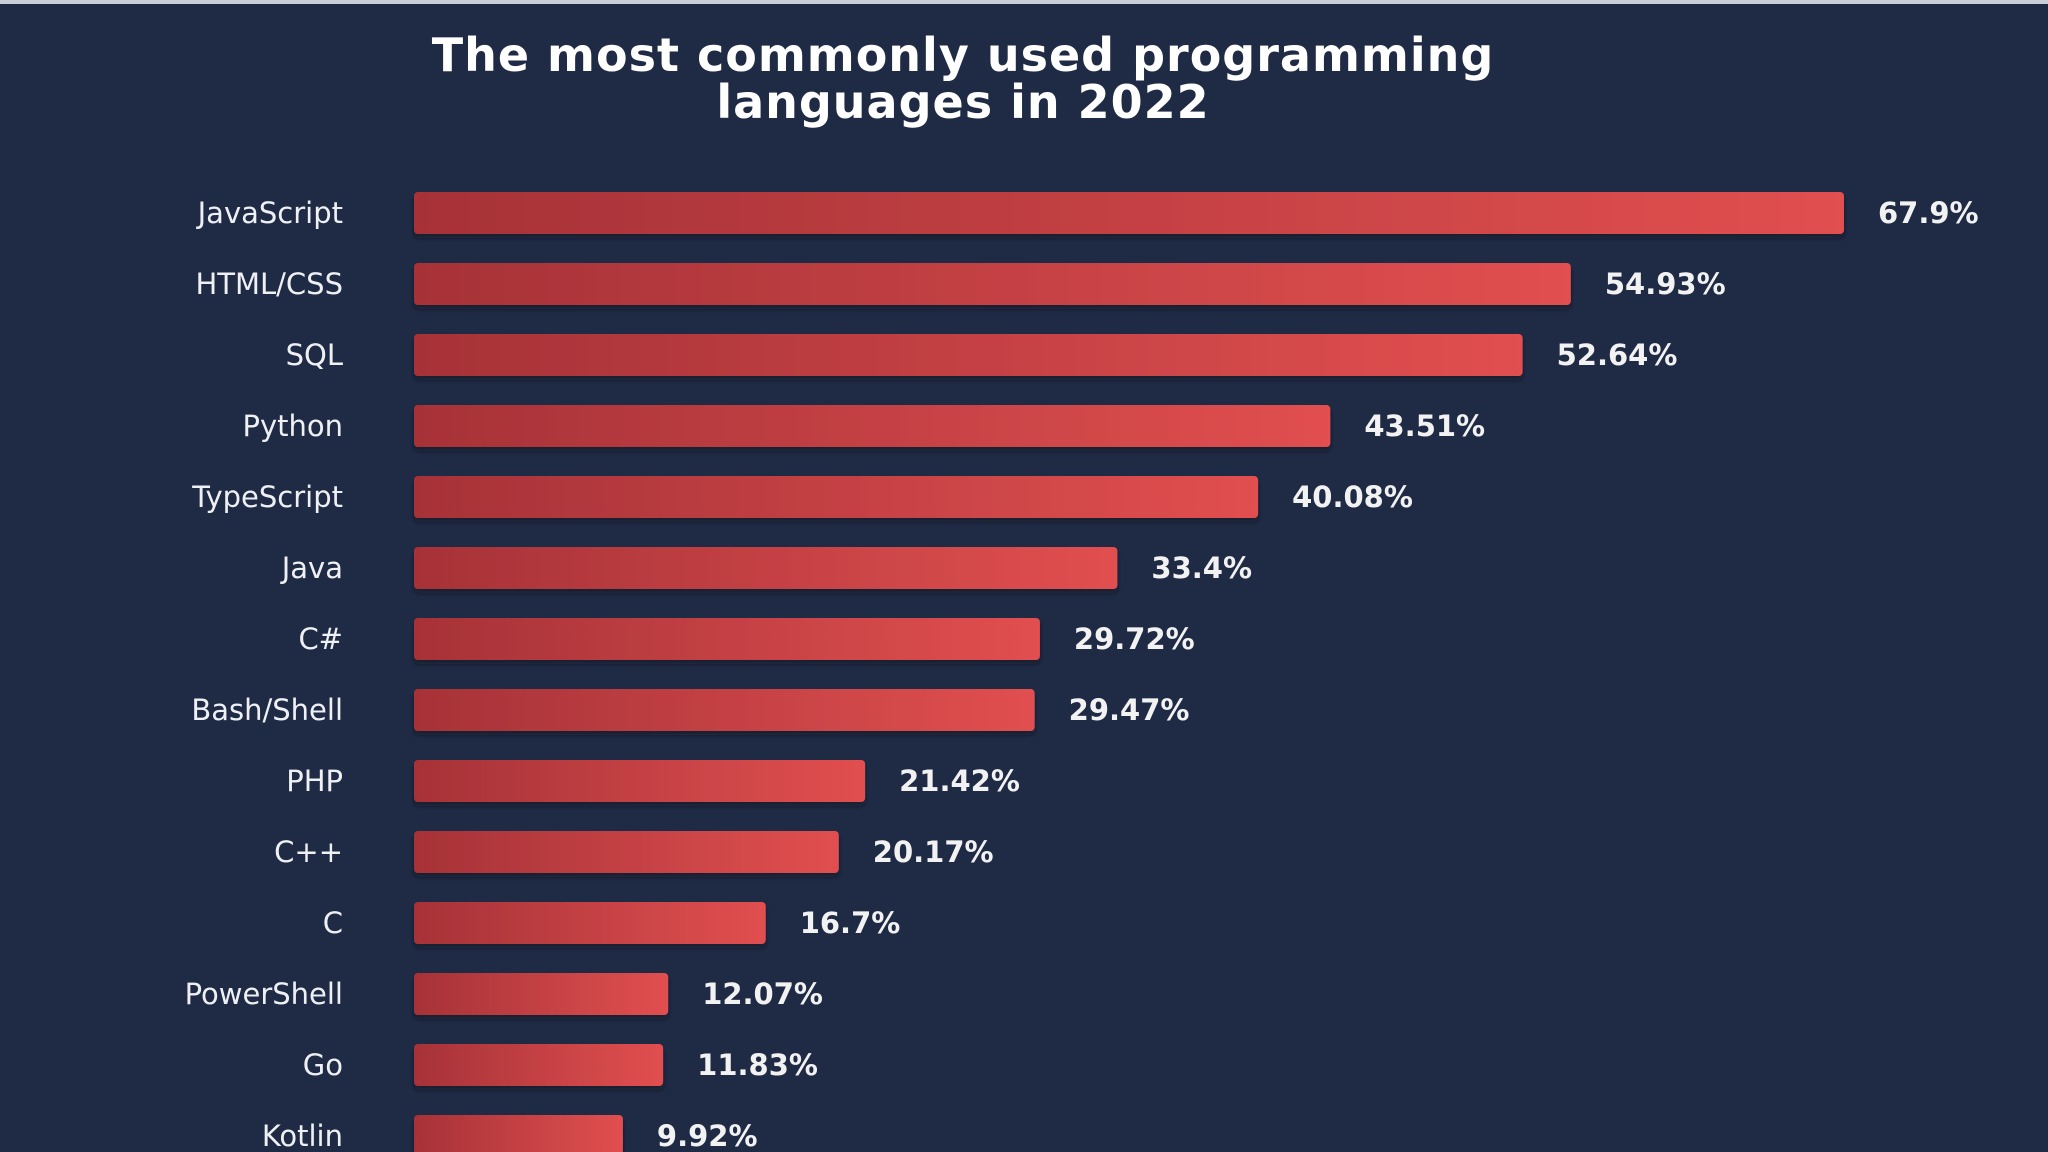  What do you see at coordinates (269, 284) in the screenshot?
I see `category-label: HTML/CSS` at bounding box center [269, 284].